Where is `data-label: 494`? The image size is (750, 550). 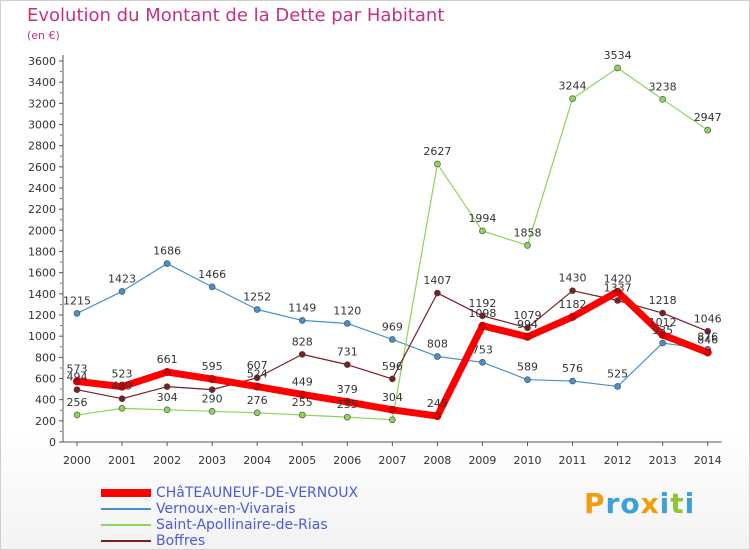
data-label: 494 is located at coordinates (77, 377).